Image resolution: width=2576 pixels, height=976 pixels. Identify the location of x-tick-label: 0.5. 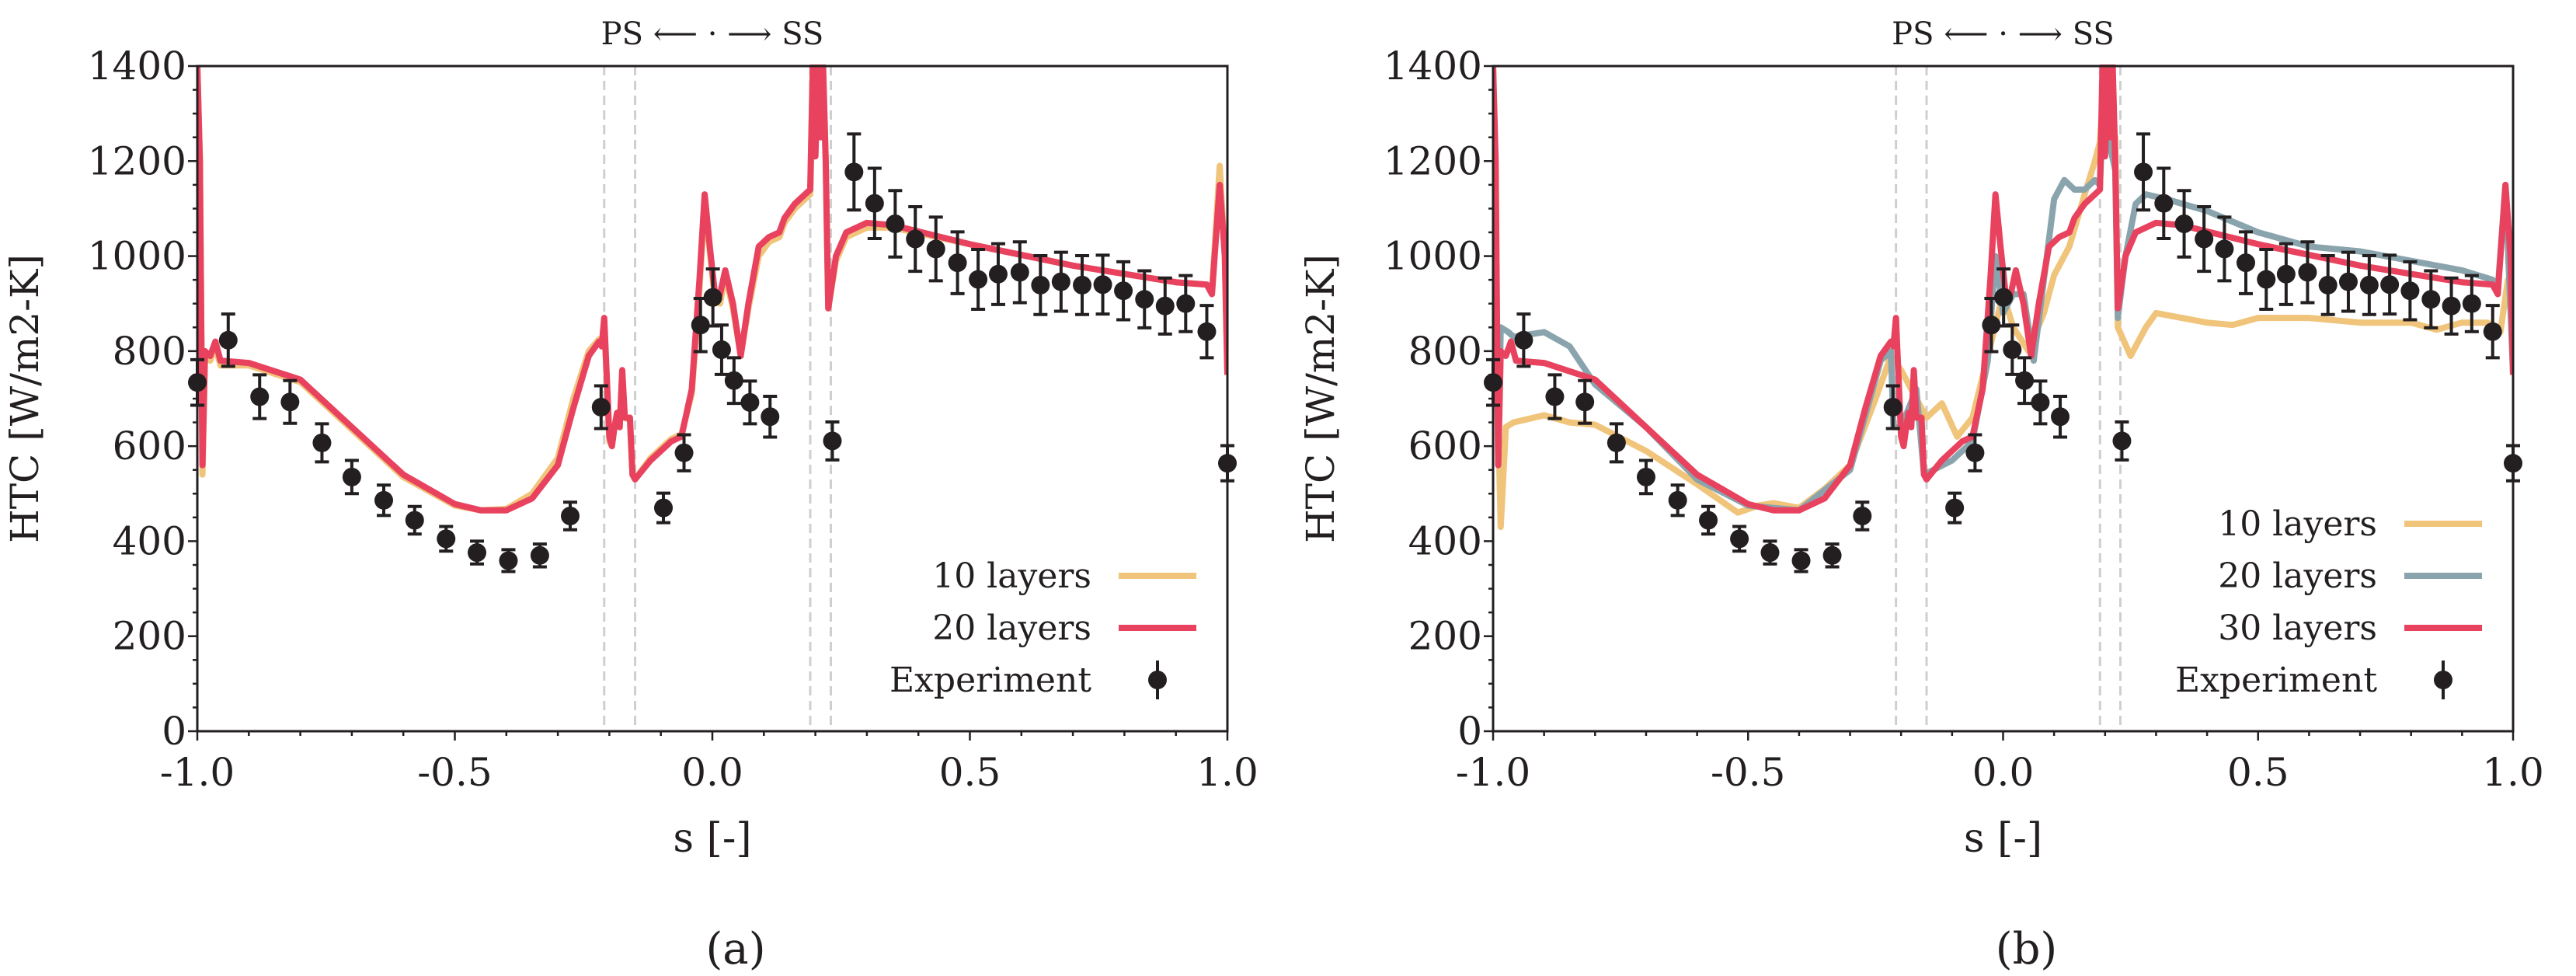
(970, 772).